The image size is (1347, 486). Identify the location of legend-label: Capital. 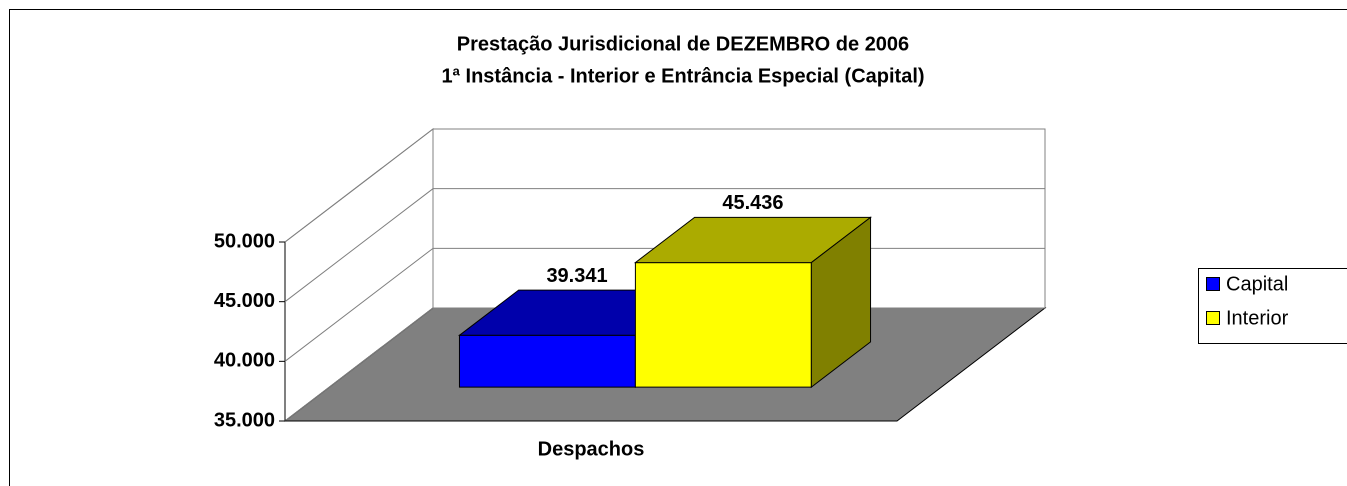
(1257, 284).